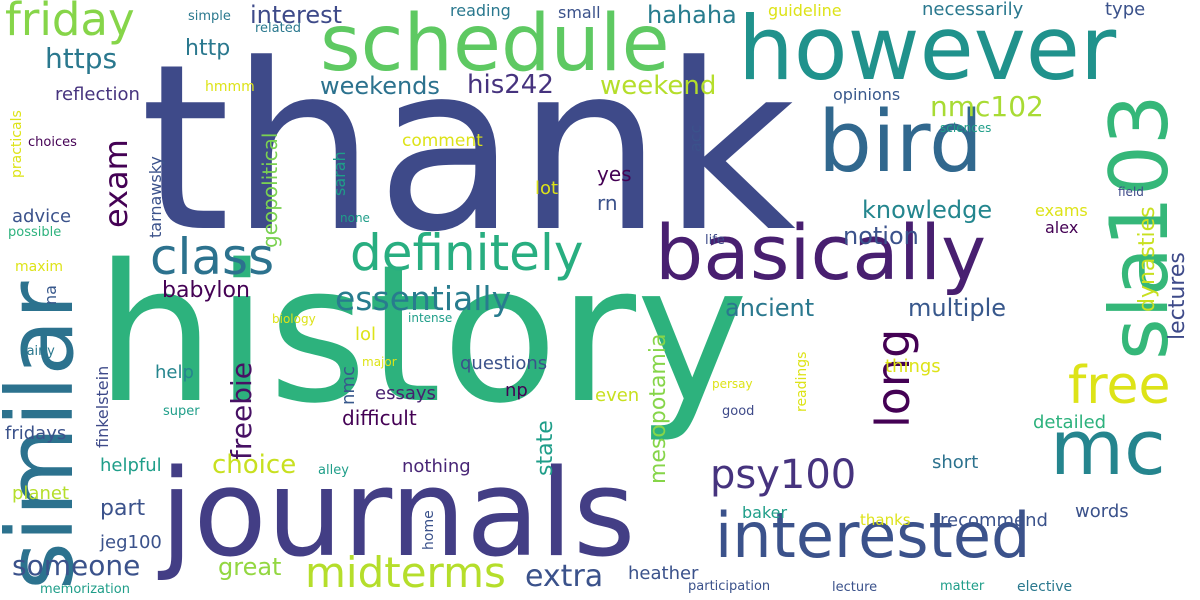 The height and width of the screenshot is (600, 1200). Describe the element at coordinates (379, 418) in the screenshot. I see `word: difficult` at that location.